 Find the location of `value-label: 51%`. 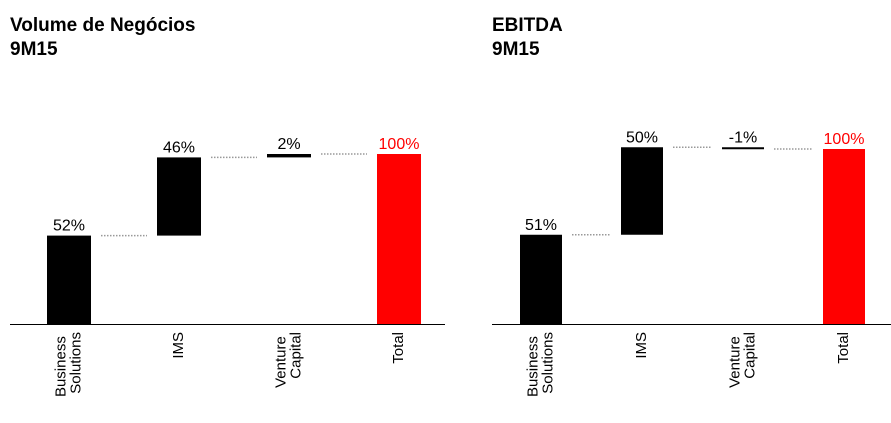

value-label: 51% is located at coordinates (541, 225).